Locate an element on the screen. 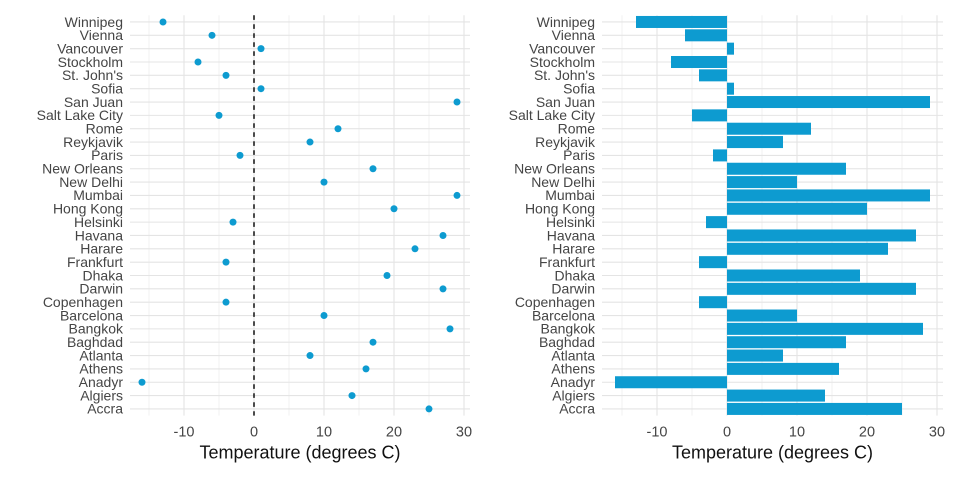 Image resolution: width=960 pixels, height=480 pixels. dot-darwin is located at coordinates (443, 289).